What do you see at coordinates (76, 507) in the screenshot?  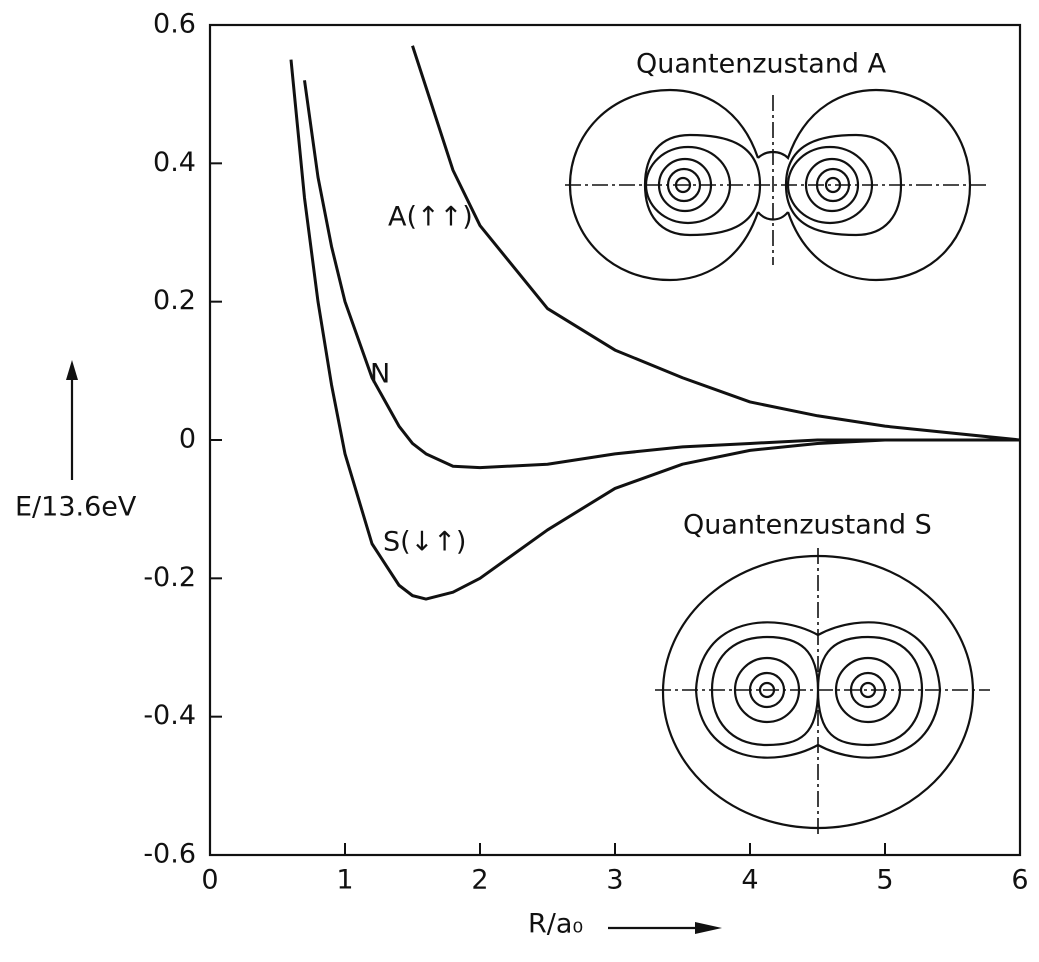 I see `y-axis-label: E/13.6eV` at bounding box center [76, 507].